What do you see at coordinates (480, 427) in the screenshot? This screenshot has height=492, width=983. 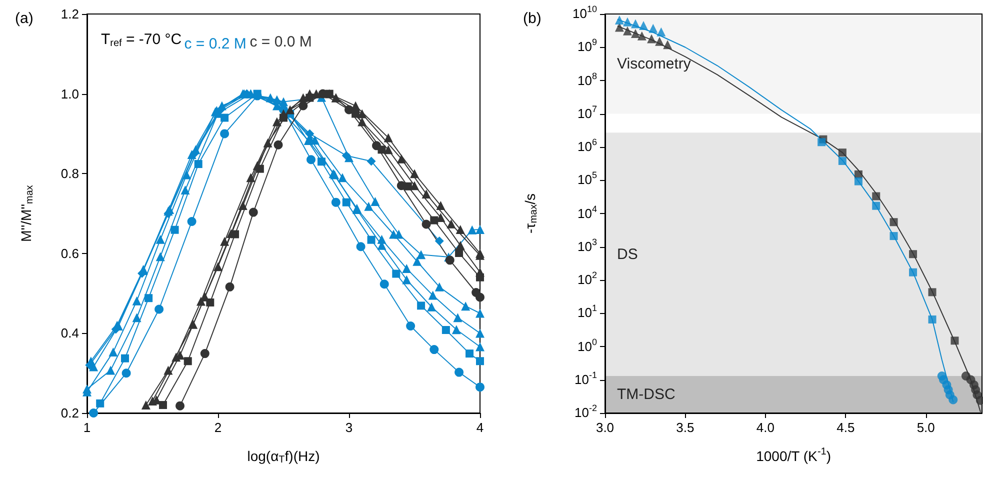 I see `x-tick-label: 4` at bounding box center [480, 427].